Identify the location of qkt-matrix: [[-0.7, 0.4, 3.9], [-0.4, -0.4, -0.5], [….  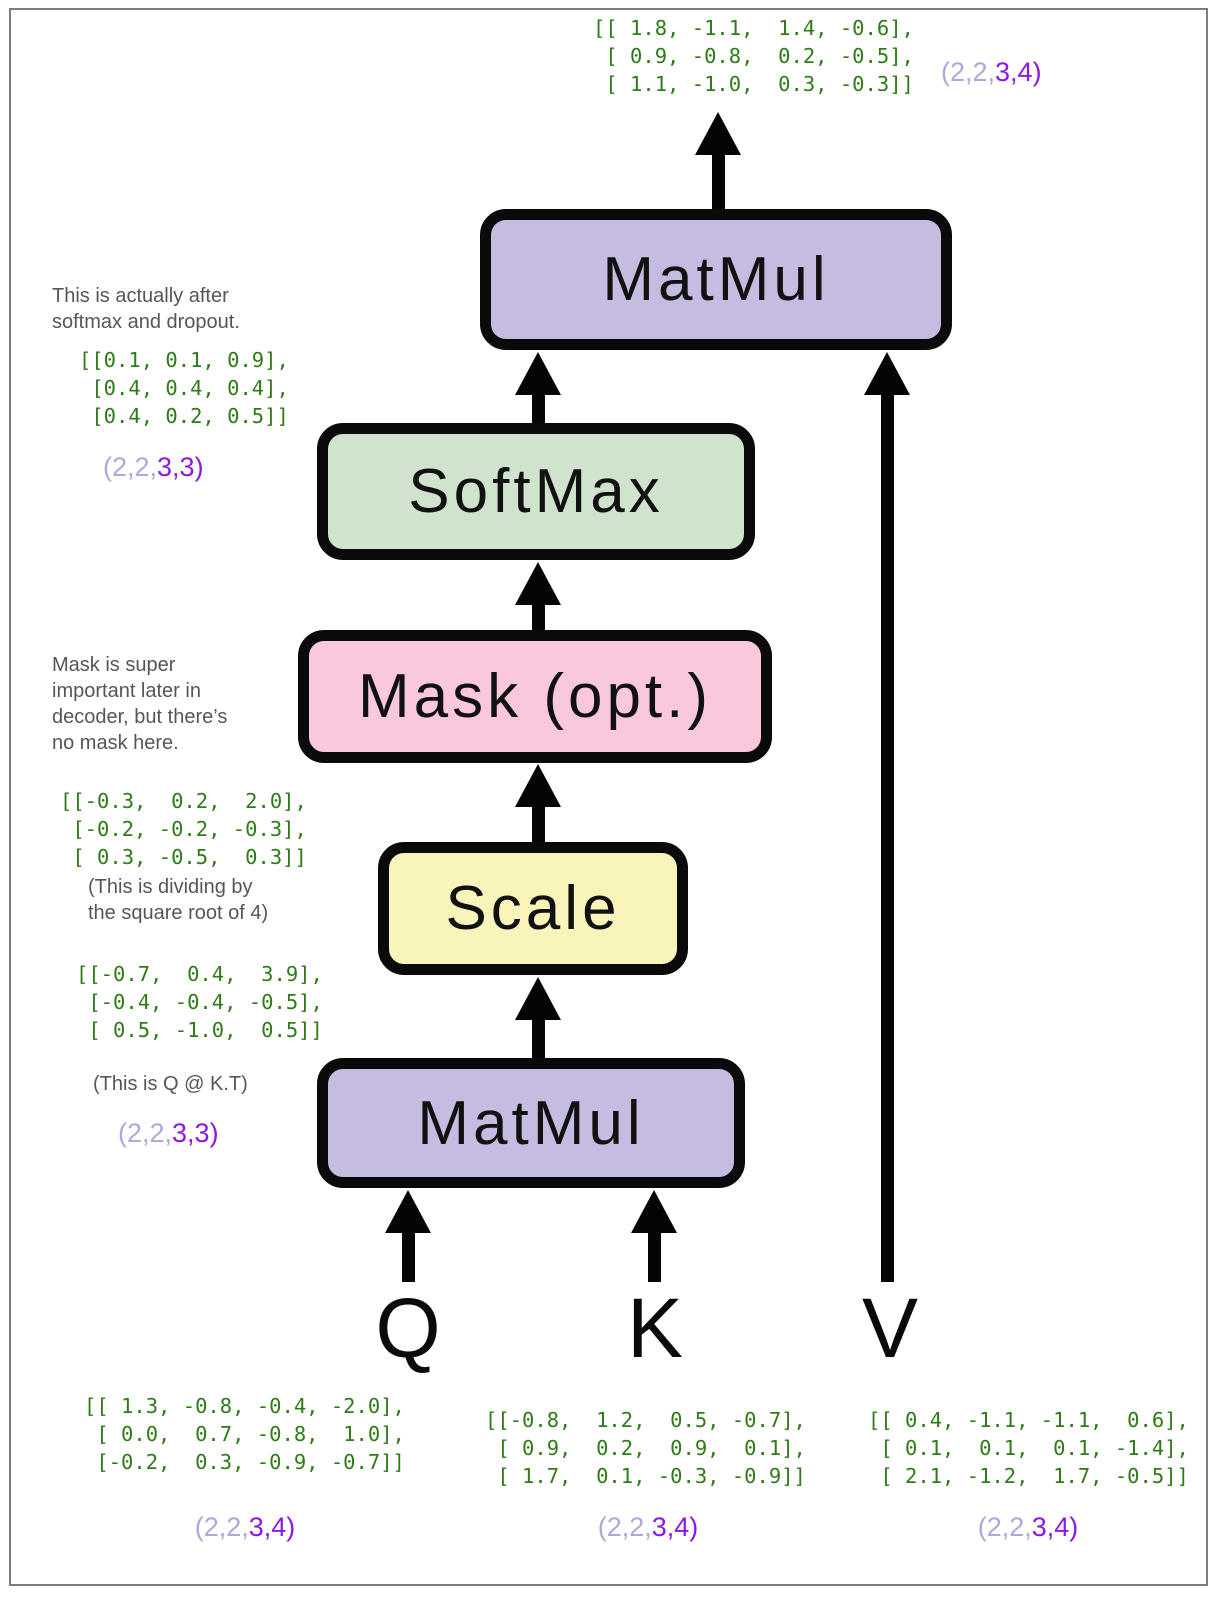
(199, 1002).